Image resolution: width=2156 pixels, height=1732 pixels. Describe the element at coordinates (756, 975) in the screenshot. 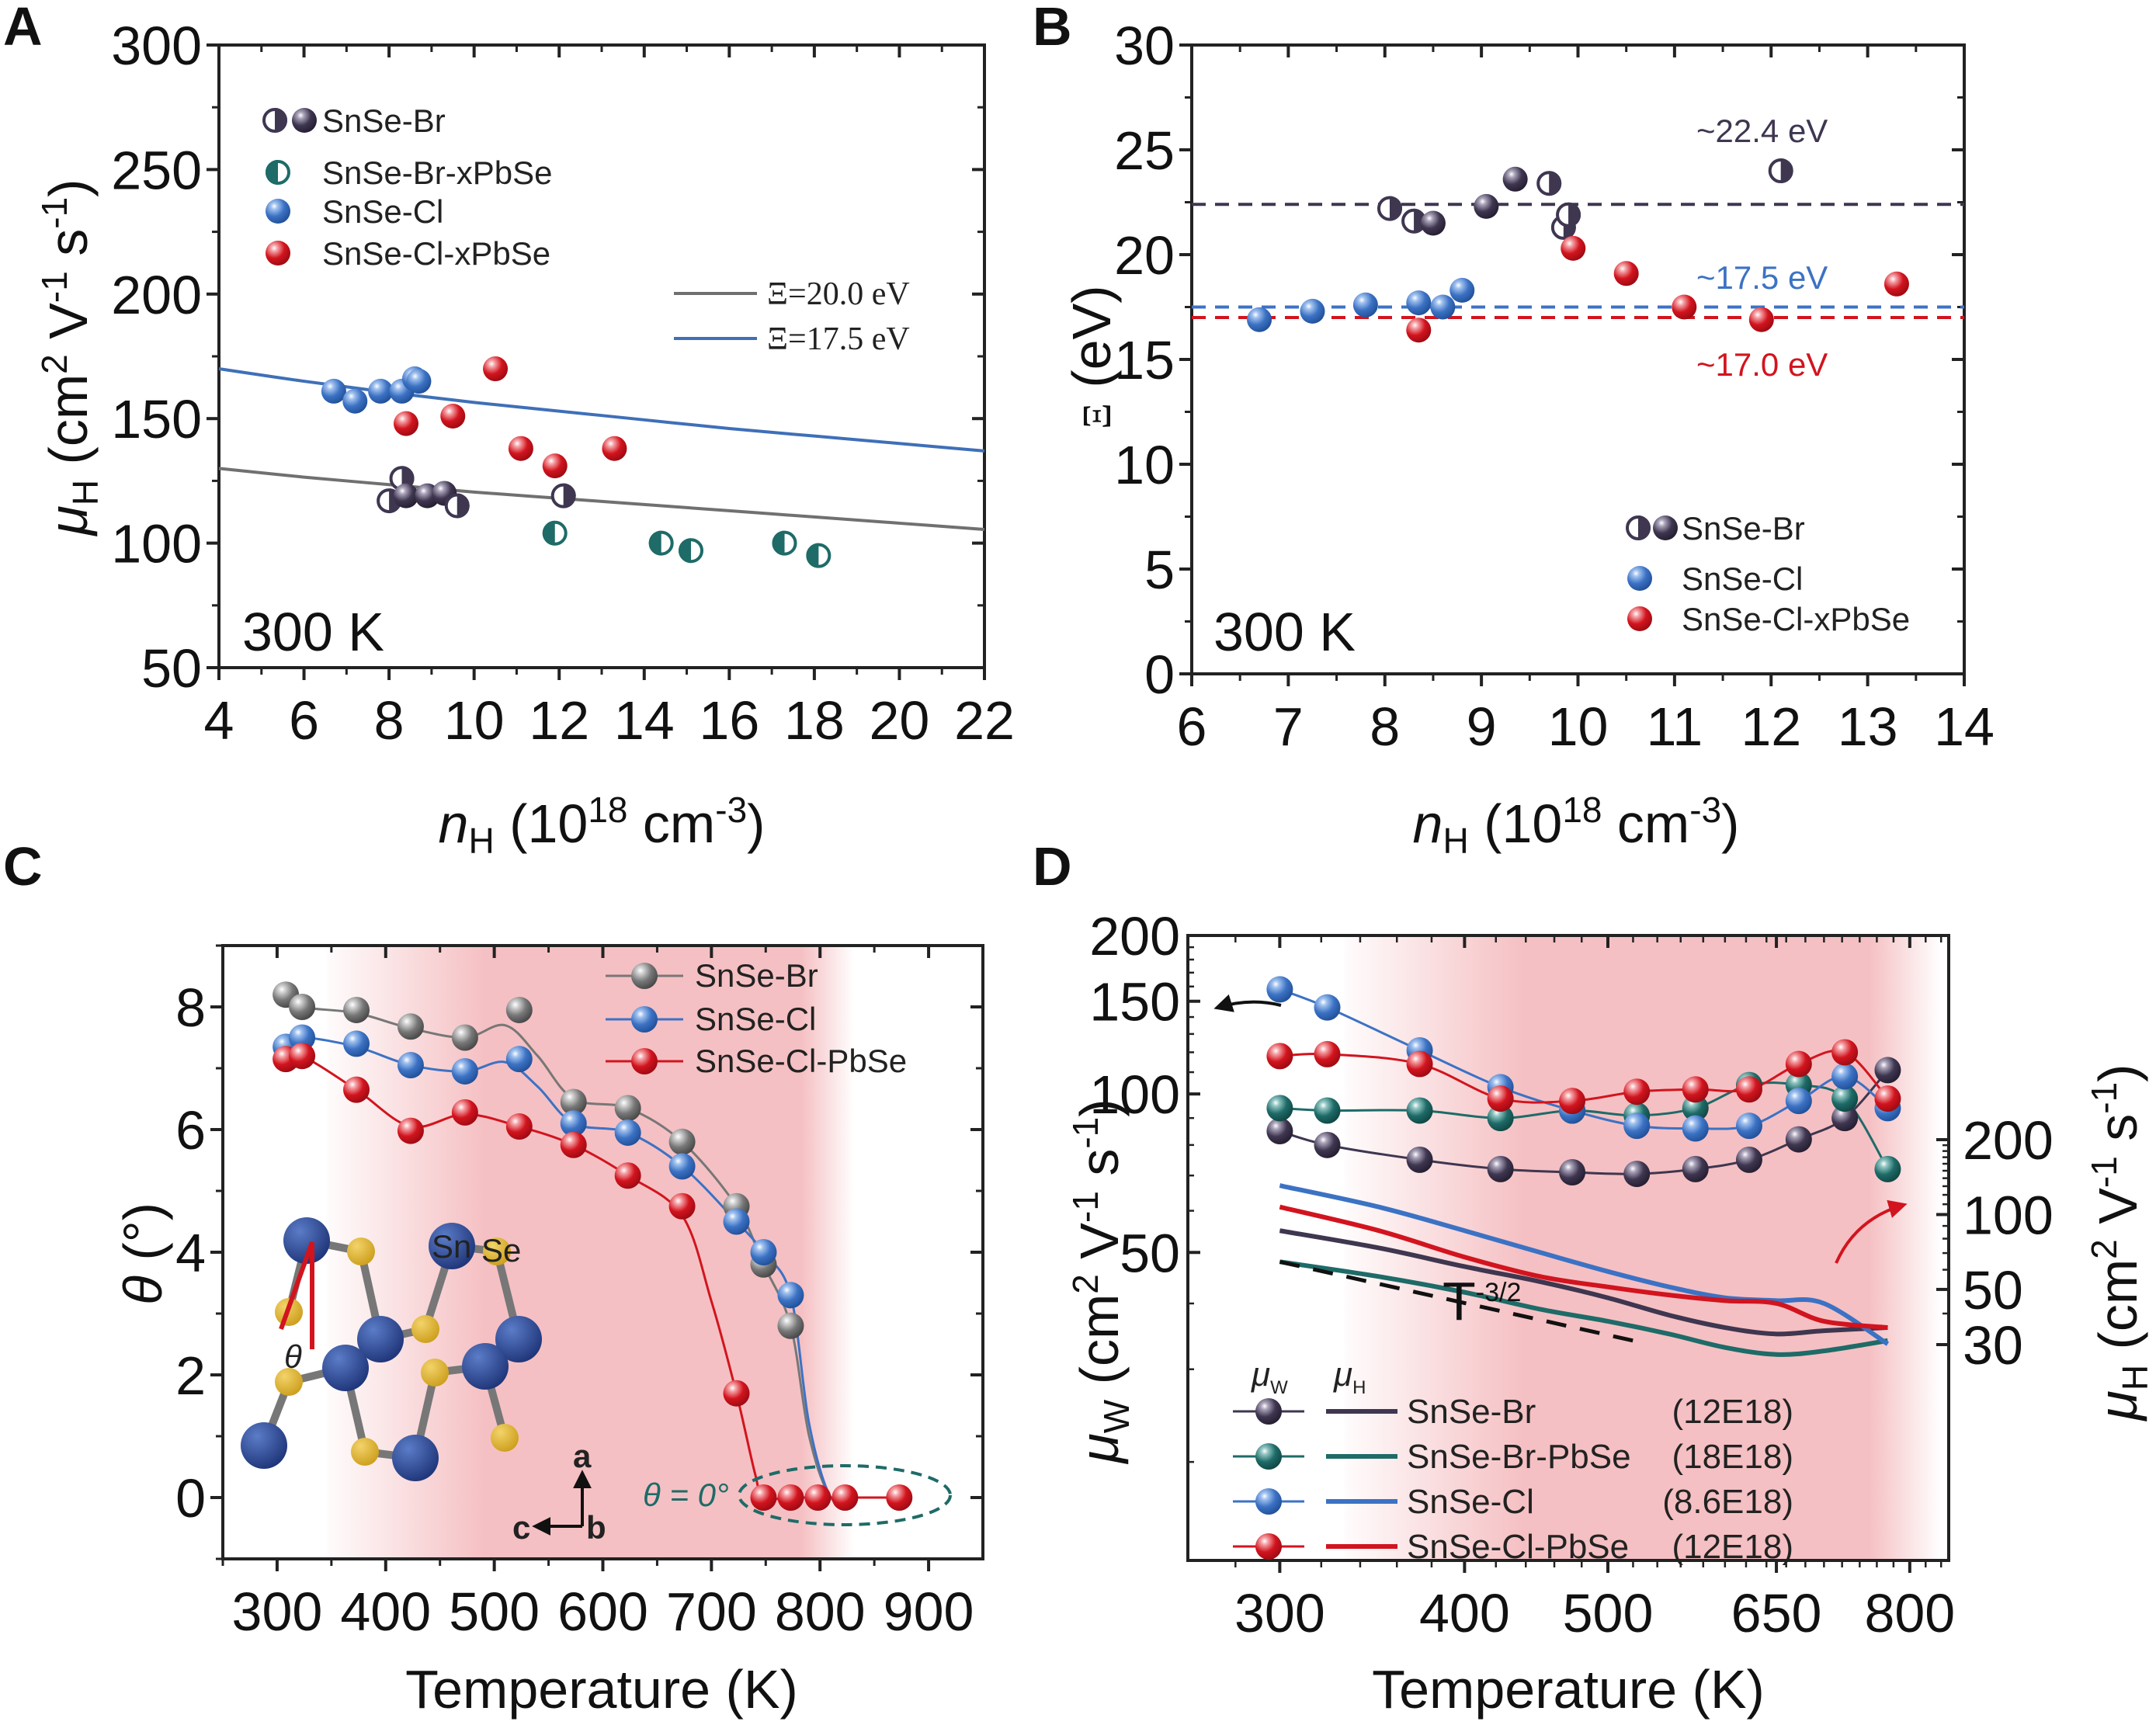

I see `legend-label: SnSe-Br` at that location.